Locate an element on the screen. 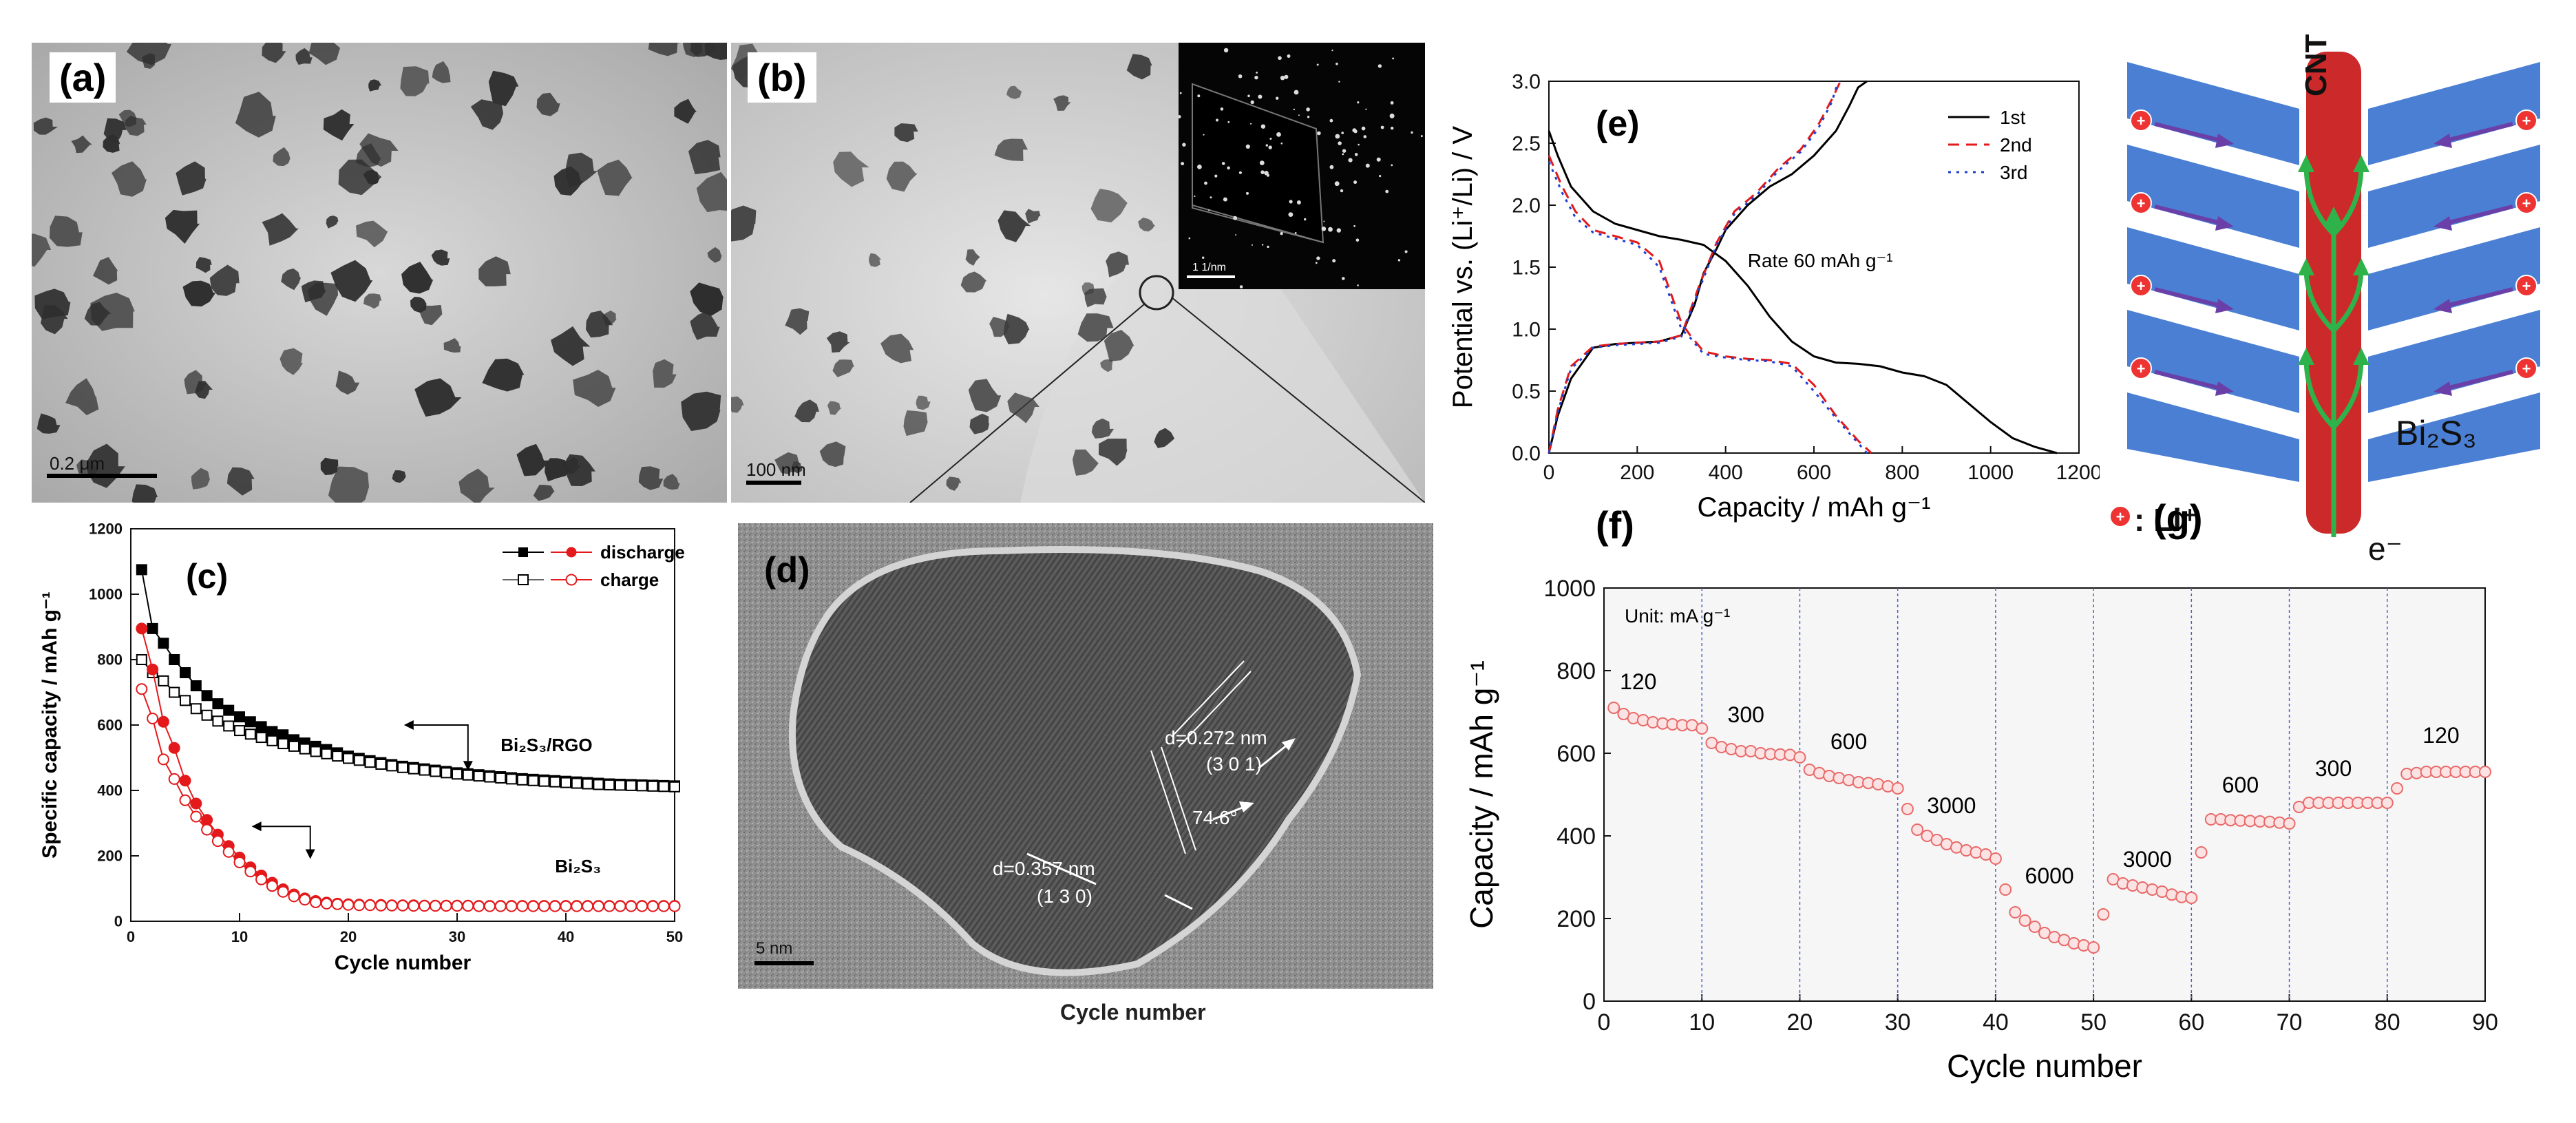 This screenshot has height=1123, width=2576. series-3rd-charge is located at coordinates (1694, 268).